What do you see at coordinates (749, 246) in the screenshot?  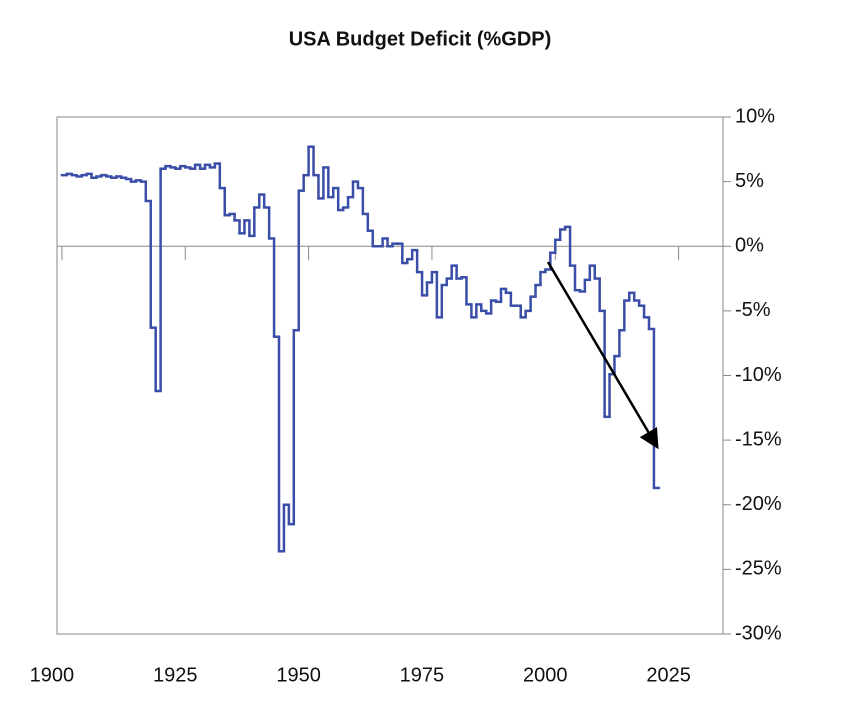 I see `y-tick-label: 0%` at bounding box center [749, 246].